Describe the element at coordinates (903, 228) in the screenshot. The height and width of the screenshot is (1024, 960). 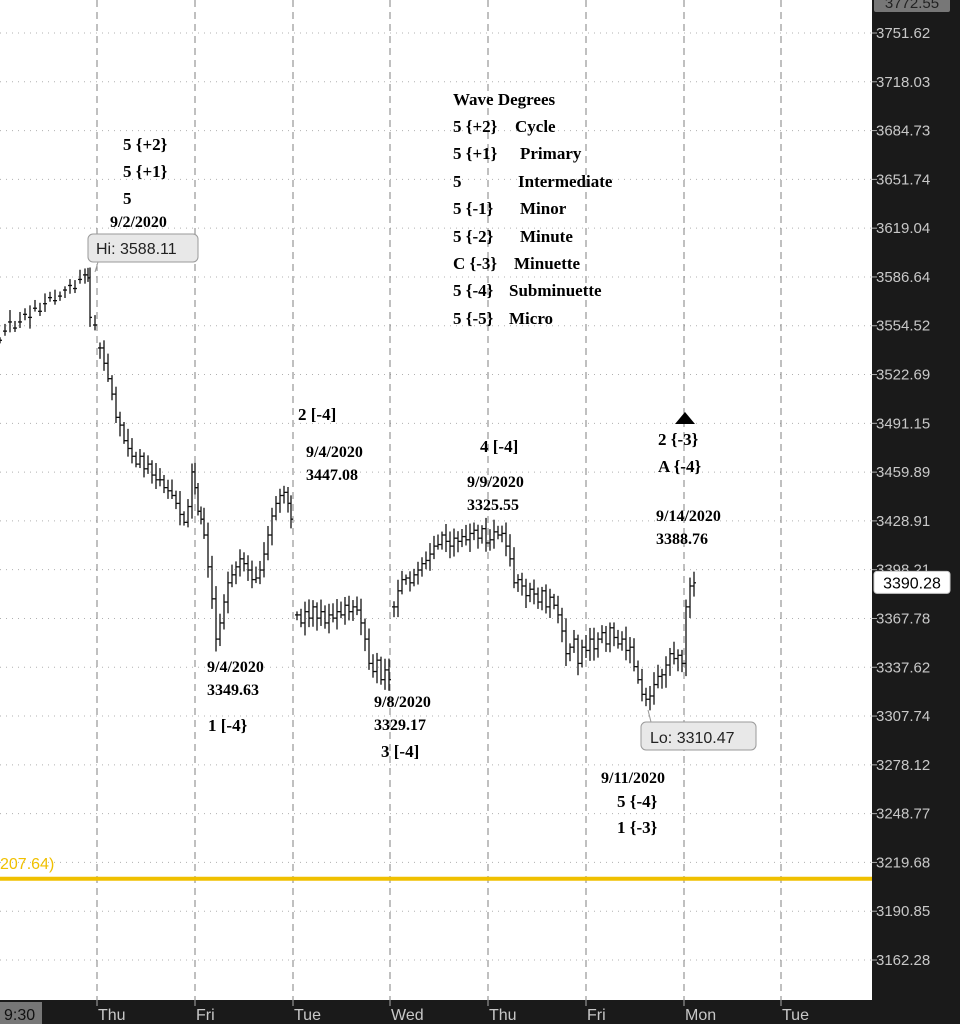
I see `y-tick-label: 3619.04` at that location.